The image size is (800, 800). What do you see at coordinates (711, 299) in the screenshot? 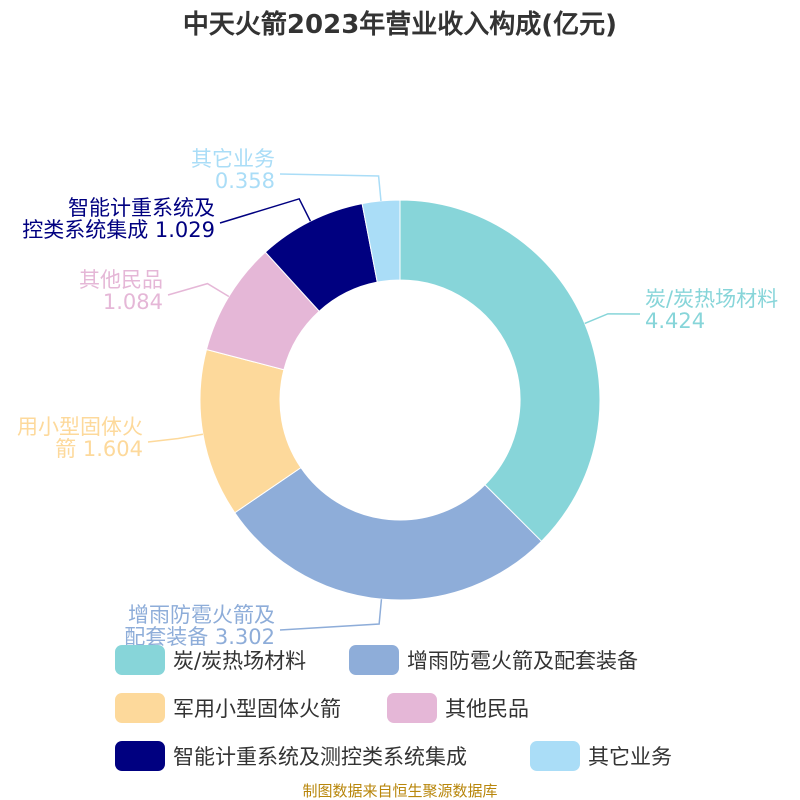
I see `slice-label-0-line-0: 炭/炭热场材料` at bounding box center [711, 299].